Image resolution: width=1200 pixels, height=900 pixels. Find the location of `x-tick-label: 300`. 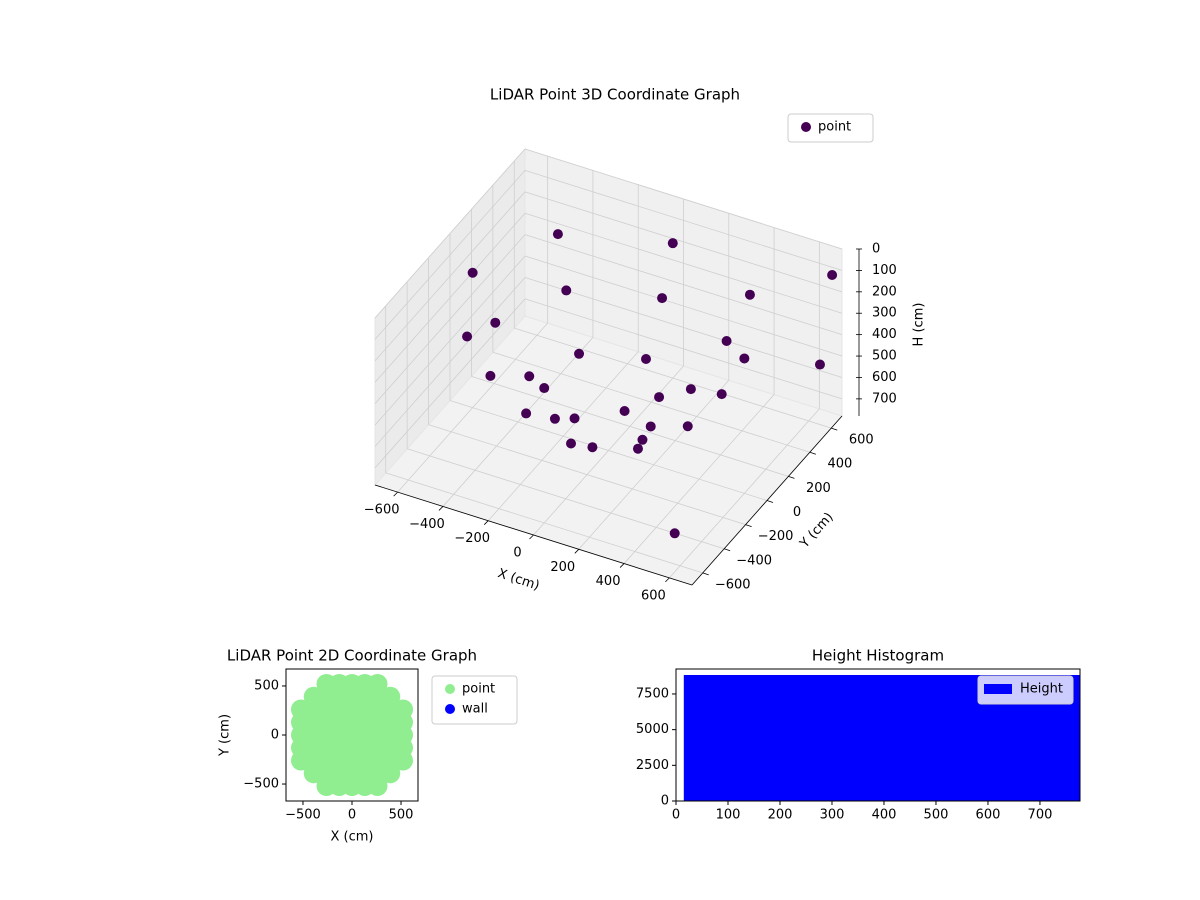

x-tick-label: 300 is located at coordinates (832, 815).